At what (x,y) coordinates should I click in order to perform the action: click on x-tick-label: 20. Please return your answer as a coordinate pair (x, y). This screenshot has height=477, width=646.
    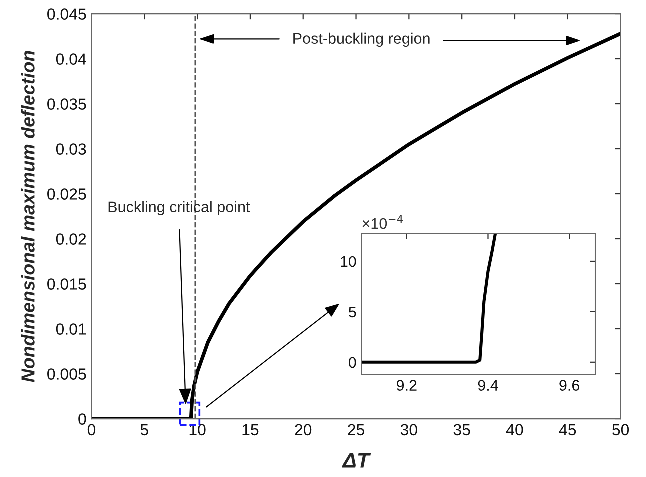
    Looking at the image, I should click on (303, 430).